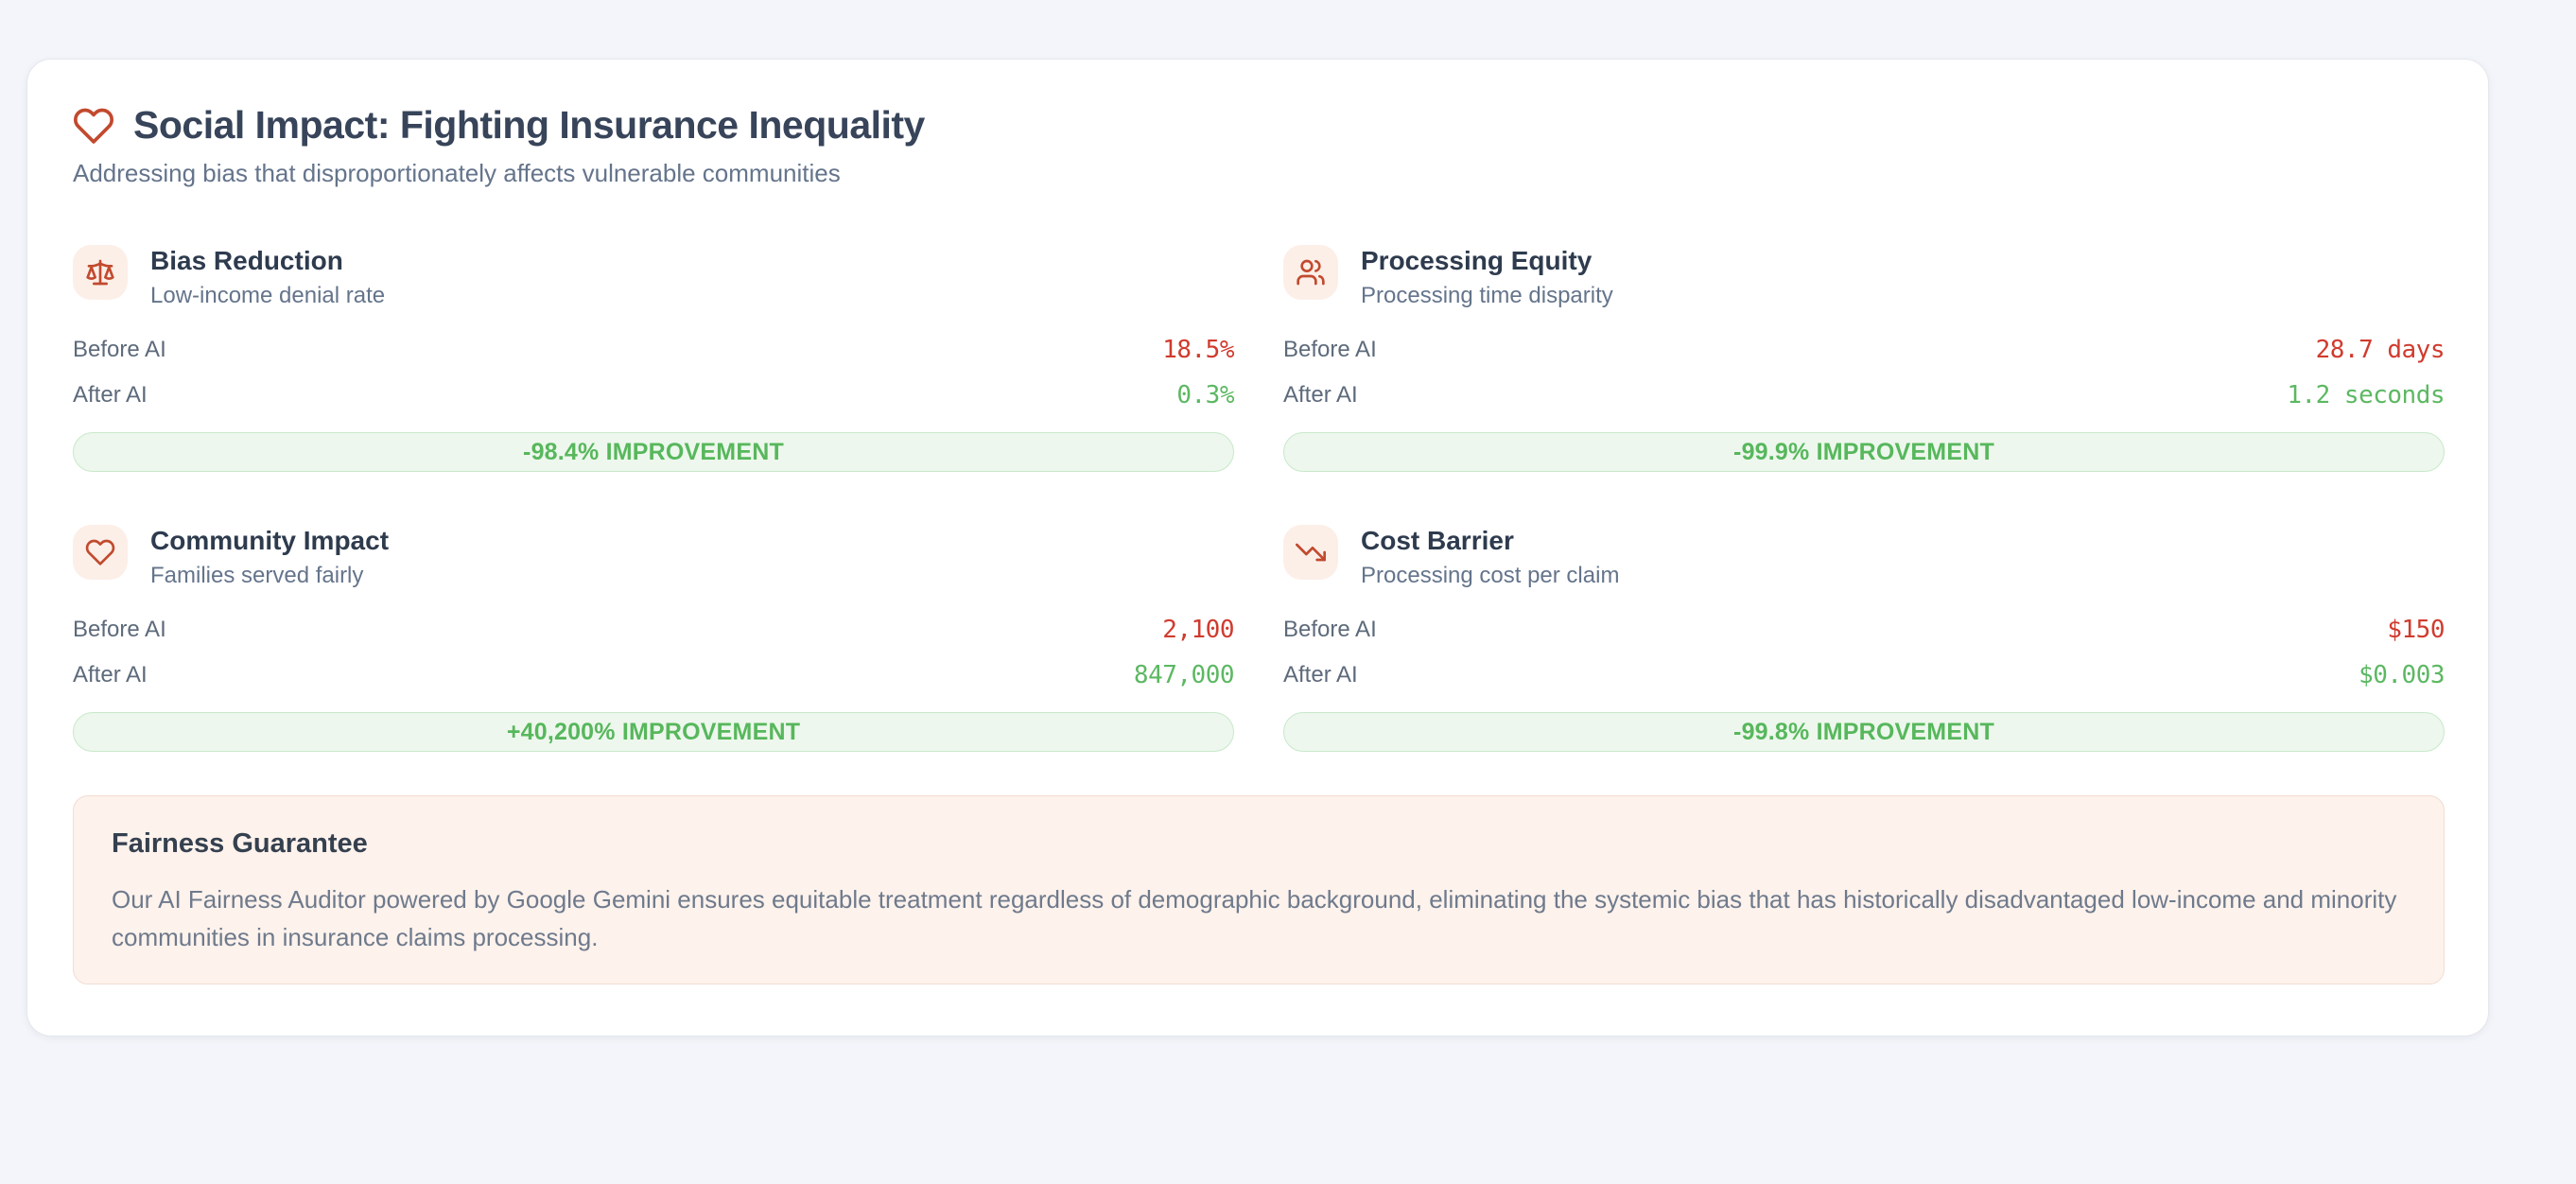 The height and width of the screenshot is (1184, 2576). What do you see at coordinates (1490, 557) in the screenshot?
I see `metric-heading-text: Cost Barrier Processing cost per claim` at bounding box center [1490, 557].